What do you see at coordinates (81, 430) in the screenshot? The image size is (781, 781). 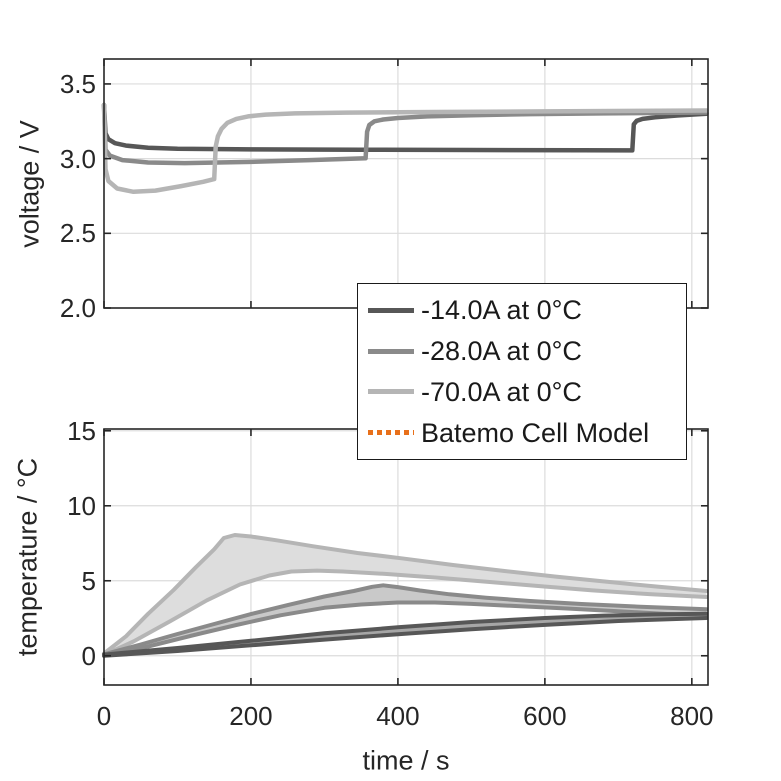 I see `ytick-label-temperature: 15` at bounding box center [81, 430].